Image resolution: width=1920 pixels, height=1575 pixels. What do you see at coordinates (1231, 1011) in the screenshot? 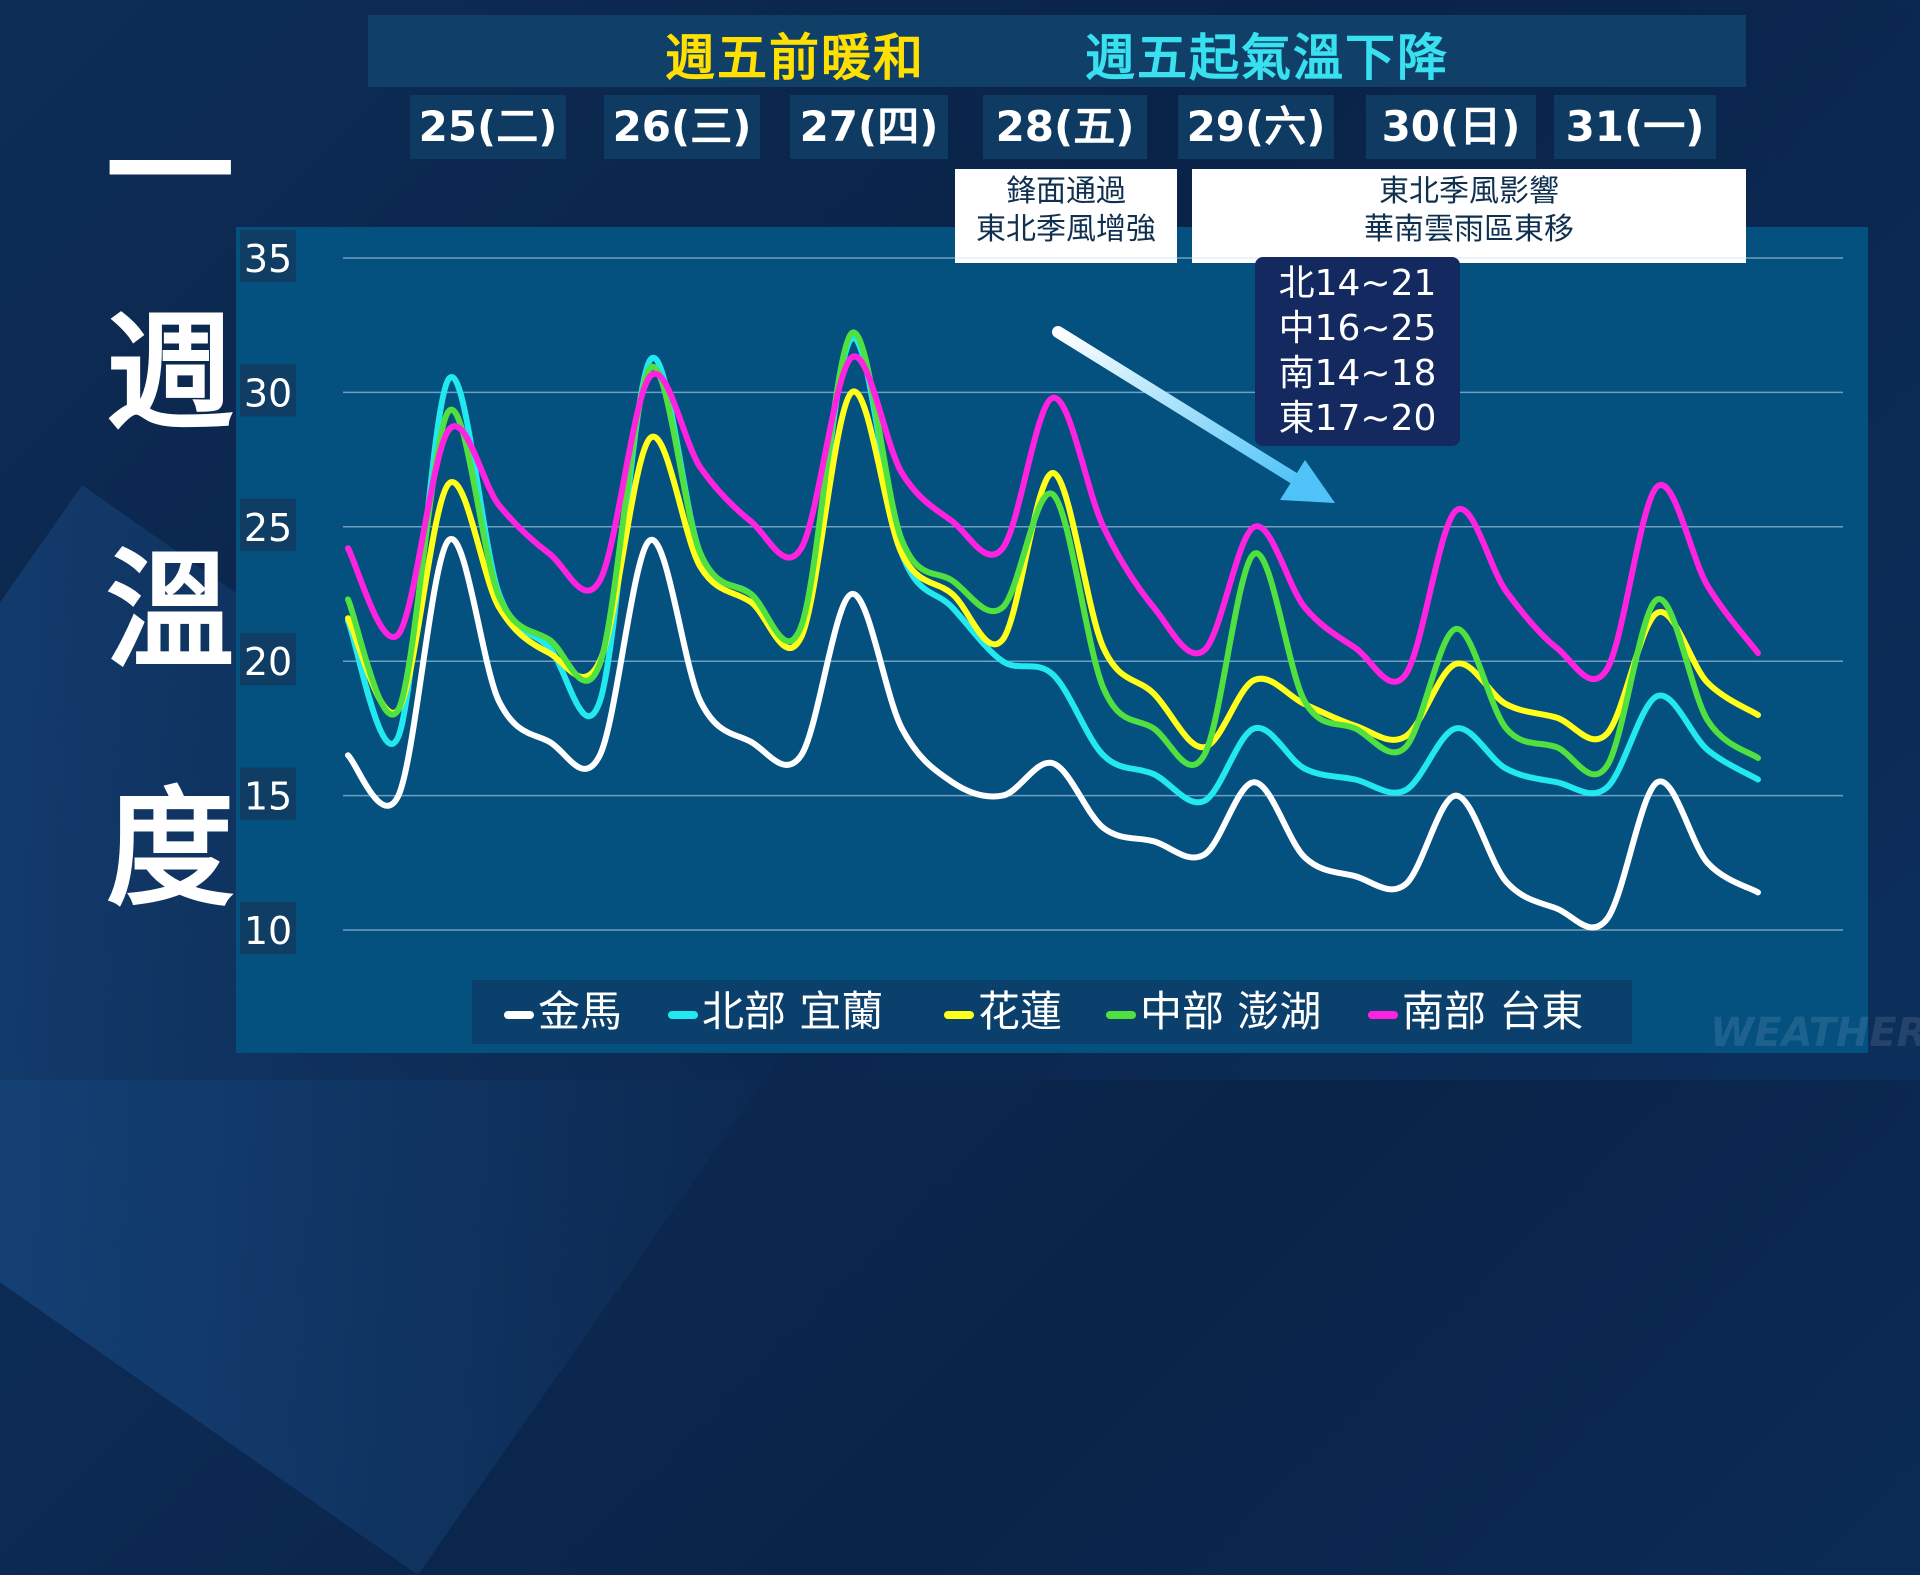
I see `legend-label-central-penghu: 中部 澎湖` at bounding box center [1231, 1011].